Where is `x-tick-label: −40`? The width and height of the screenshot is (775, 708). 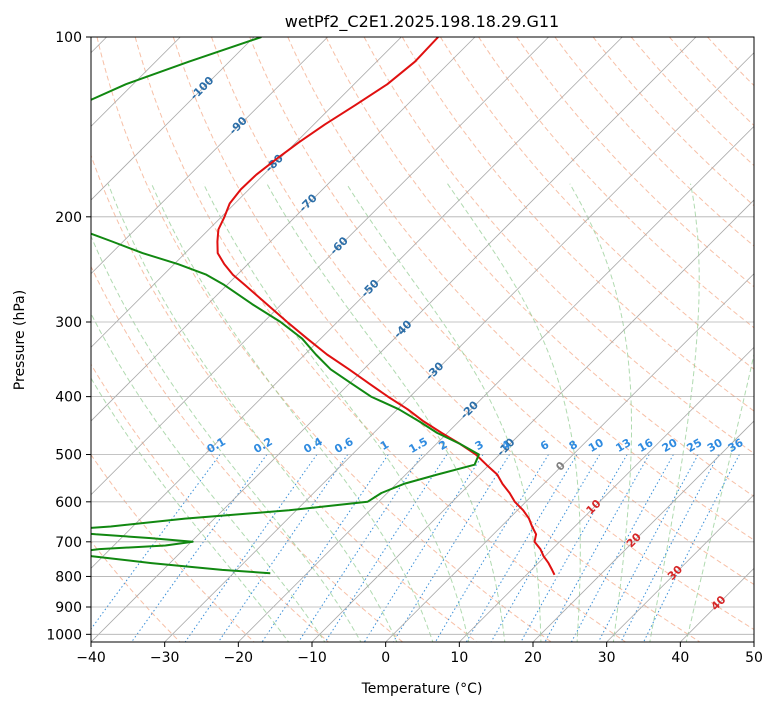
x-tick-label: −40 is located at coordinates (91, 658).